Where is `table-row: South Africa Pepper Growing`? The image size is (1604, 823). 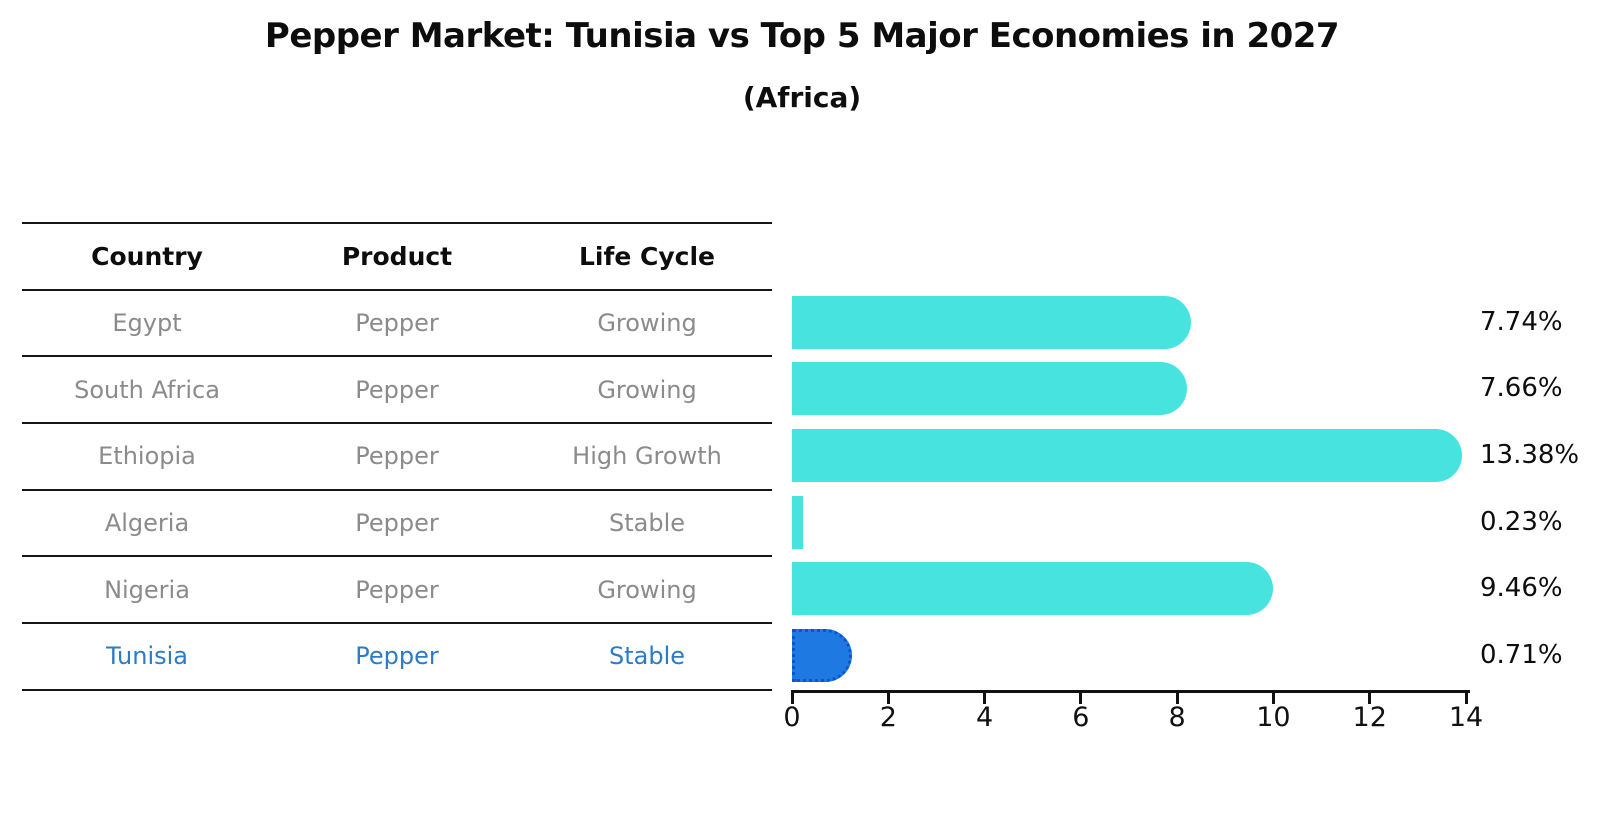 table-row: South Africa Pepper Growing is located at coordinates (397, 388).